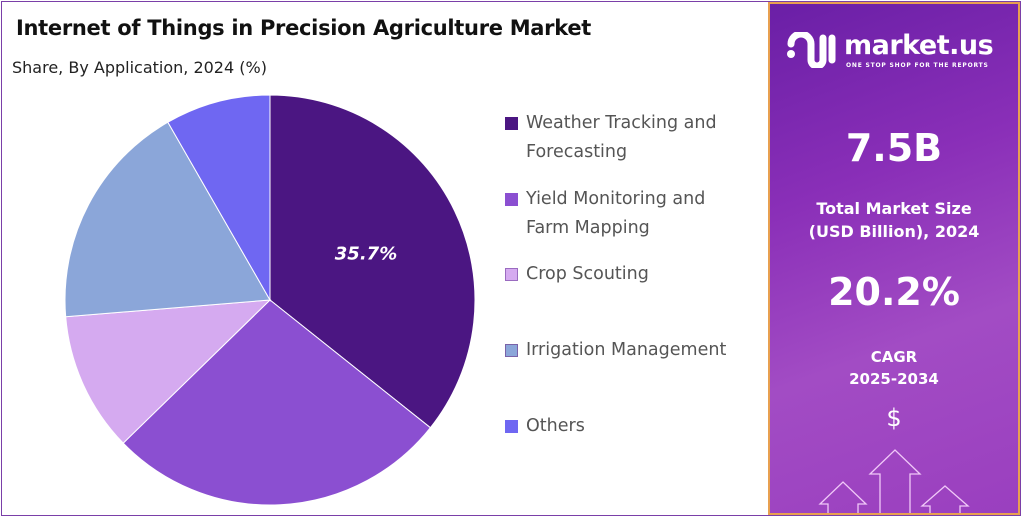 The height and width of the screenshot is (519, 1024). What do you see at coordinates (219, 198) in the screenshot?
I see `pie-slice-others` at bounding box center [219, 198].